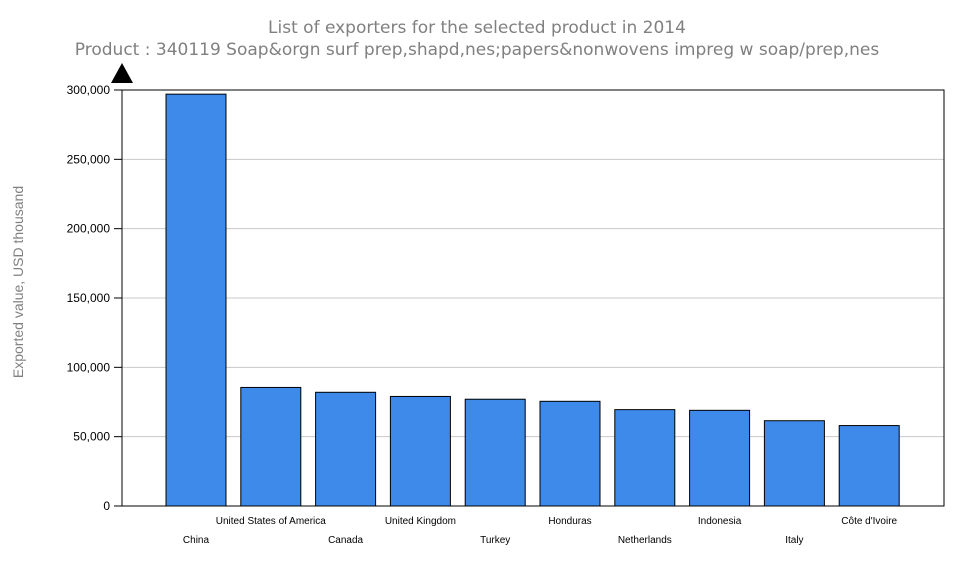  Describe the element at coordinates (495, 452) in the screenshot. I see `bar-turkey` at that location.